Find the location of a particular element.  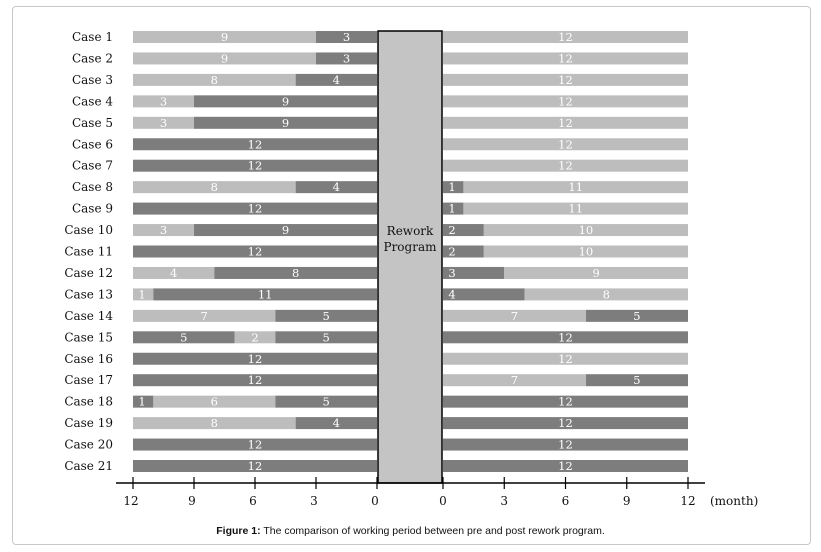

caption-prefix: Figure 1: is located at coordinates (238, 531).